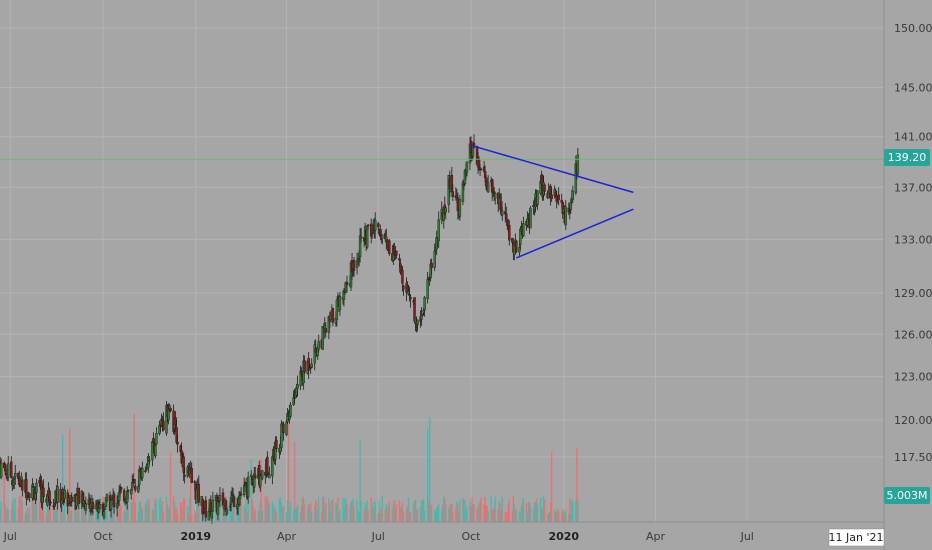  Describe the element at coordinates (442, 532) in the screenshot. I see `time-axis: Jul Oct 2019 Apr Jul Oct 2020 Apr Jul` at that location.